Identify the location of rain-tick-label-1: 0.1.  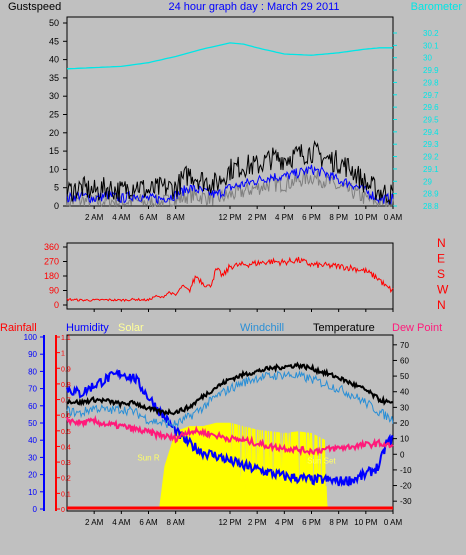
(66, 494).